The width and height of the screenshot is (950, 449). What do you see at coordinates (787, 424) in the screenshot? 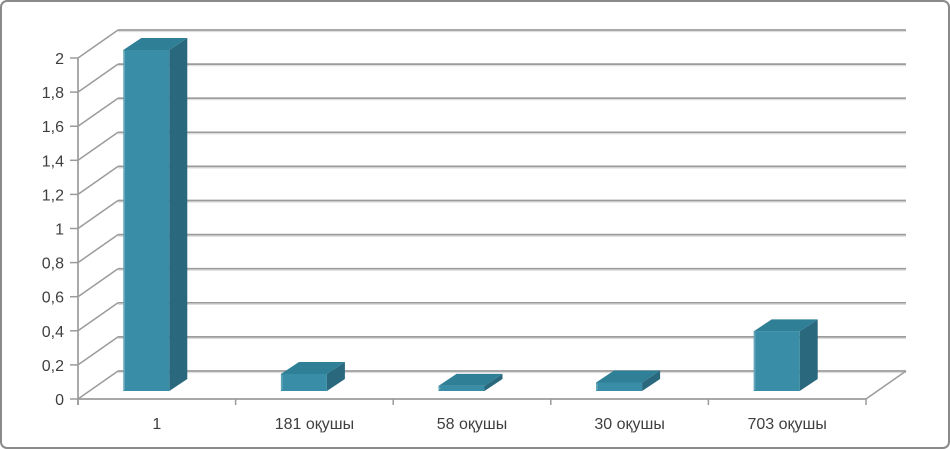
I see `x-category-label: 703 оқушы` at bounding box center [787, 424].